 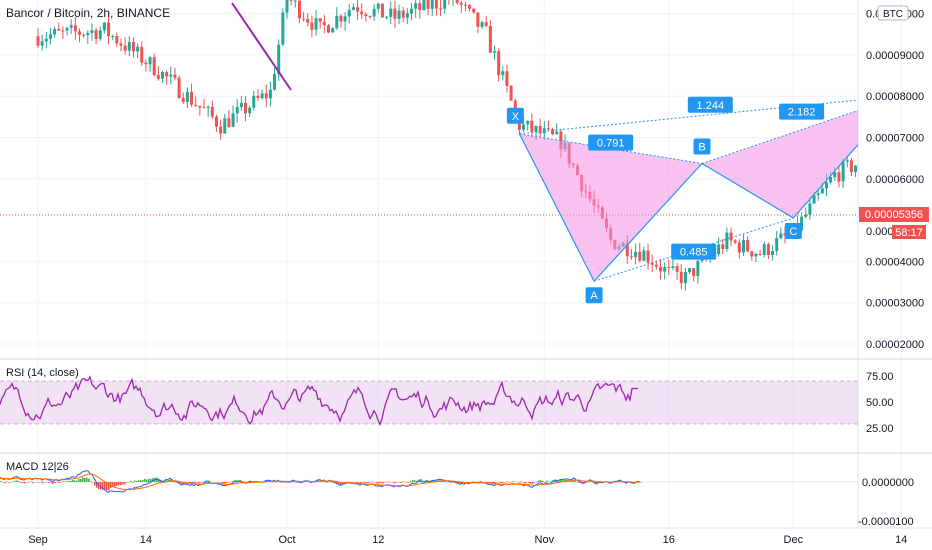 What do you see at coordinates (779, 136) in the screenshot?
I see `pattern-diag-bd` at bounding box center [779, 136].